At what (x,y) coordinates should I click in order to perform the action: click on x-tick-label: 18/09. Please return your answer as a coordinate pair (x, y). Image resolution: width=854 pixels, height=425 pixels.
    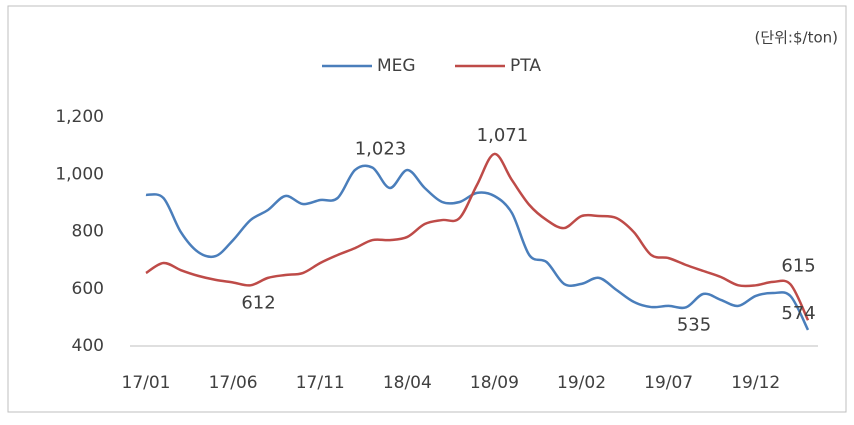
    Looking at the image, I should click on (494, 383).